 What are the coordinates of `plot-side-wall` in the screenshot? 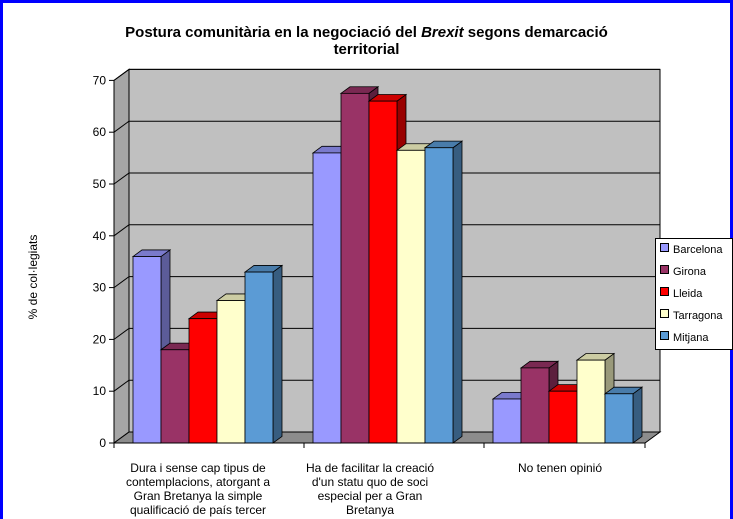 It's located at (121, 256).